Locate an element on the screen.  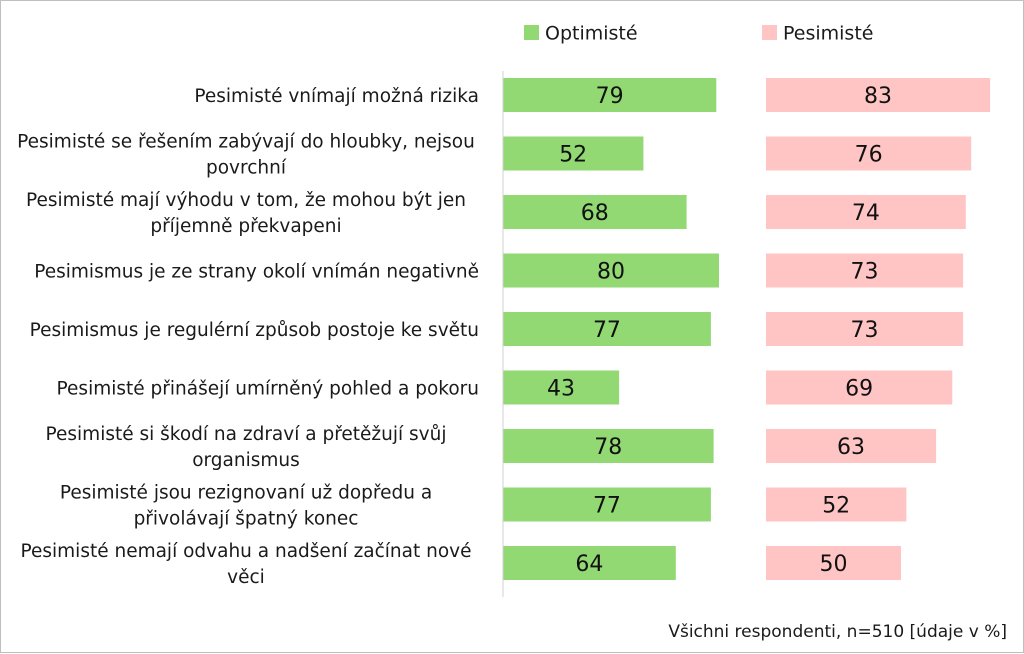
data-label: 79 is located at coordinates (610, 96).